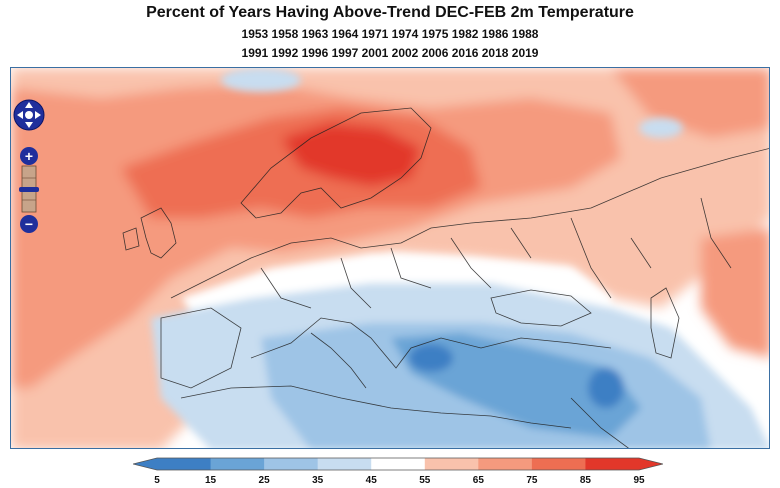 The image size is (780, 488). What do you see at coordinates (585, 480) in the screenshot?
I see `legend-tick-label: 85` at bounding box center [585, 480].